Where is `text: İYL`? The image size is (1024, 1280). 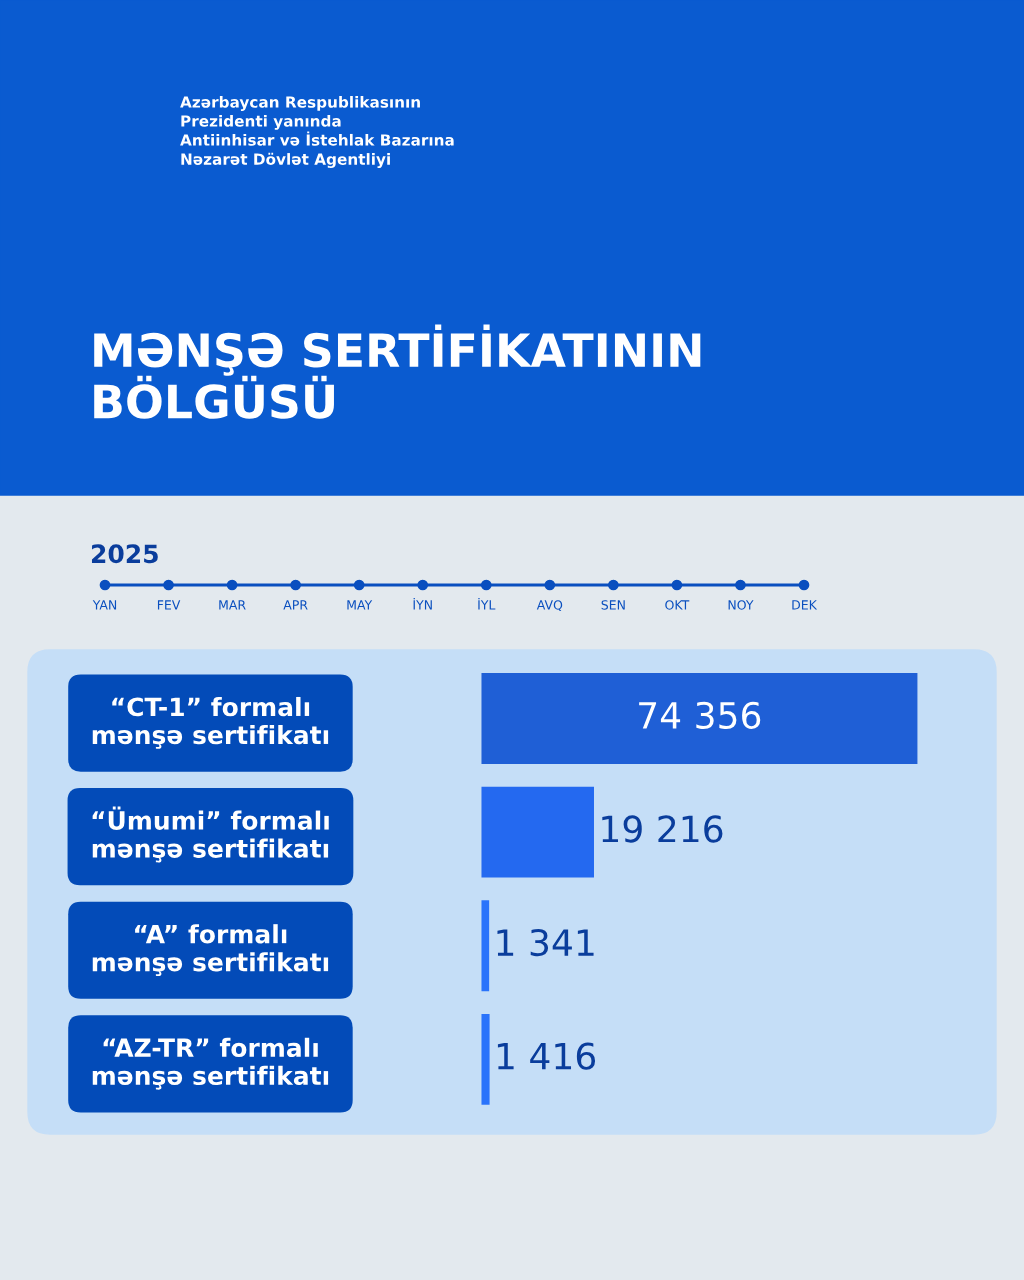 text: İYL is located at coordinates (487, 604).